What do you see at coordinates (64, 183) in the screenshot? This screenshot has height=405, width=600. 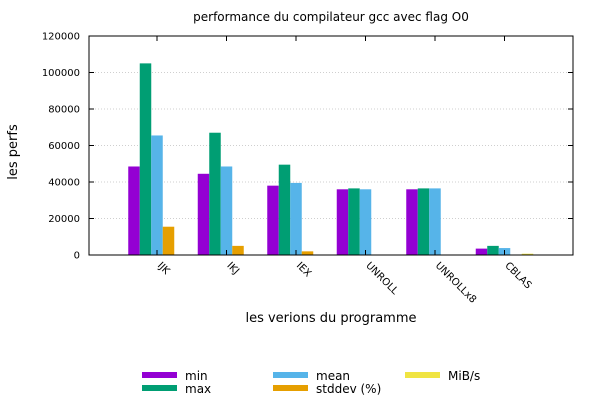 I see `y-tick-label-2: 40000` at bounding box center [64, 183].